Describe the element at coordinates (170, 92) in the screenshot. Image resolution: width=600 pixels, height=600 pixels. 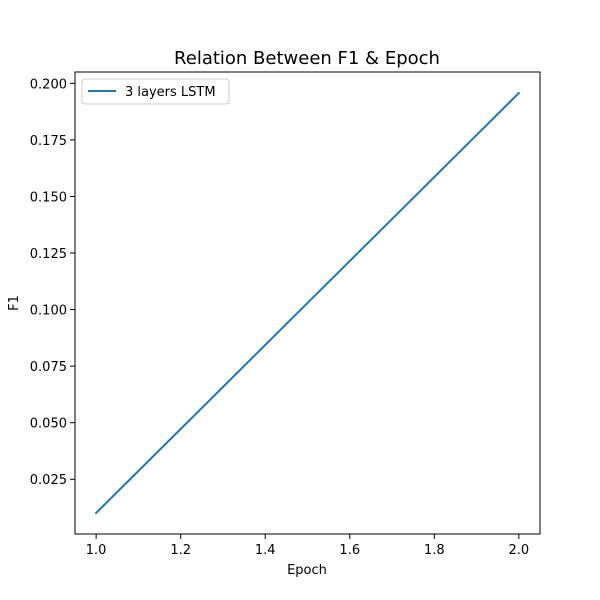
I see `legend-label-3-layers-lstm: 3 layers LSTM` at that location.